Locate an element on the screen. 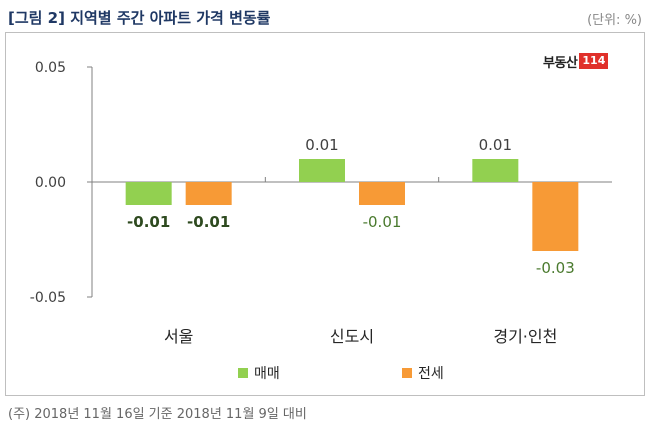  y-tick-label: 0.00 is located at coordinates (50, 183).